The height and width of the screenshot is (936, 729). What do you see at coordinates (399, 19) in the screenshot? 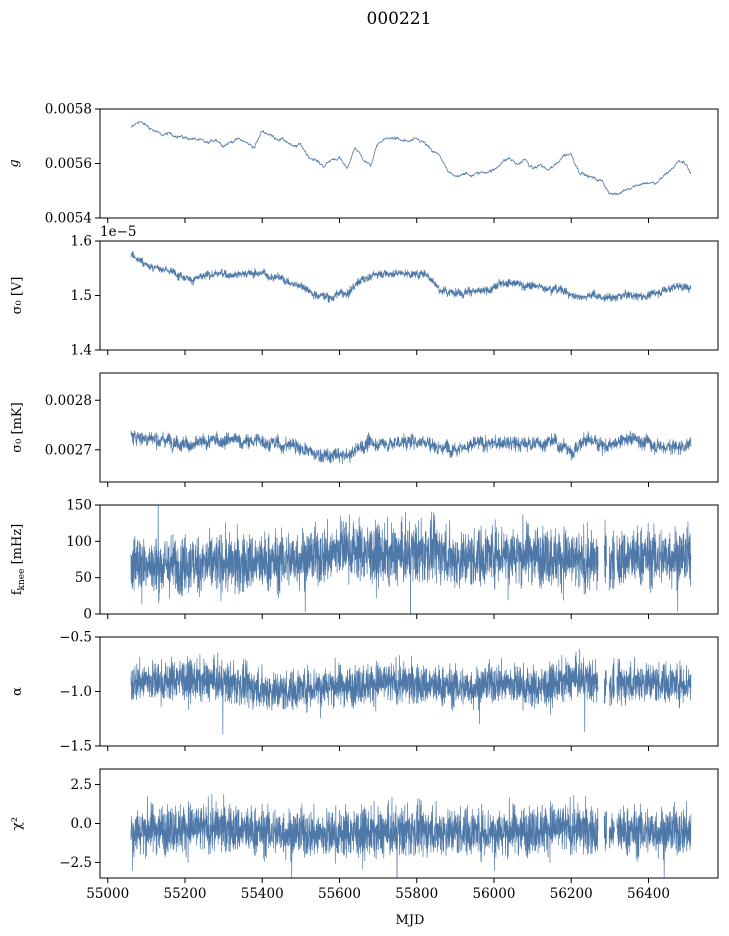
I see `figure-title: 000221` at bounding box center [399, 19].